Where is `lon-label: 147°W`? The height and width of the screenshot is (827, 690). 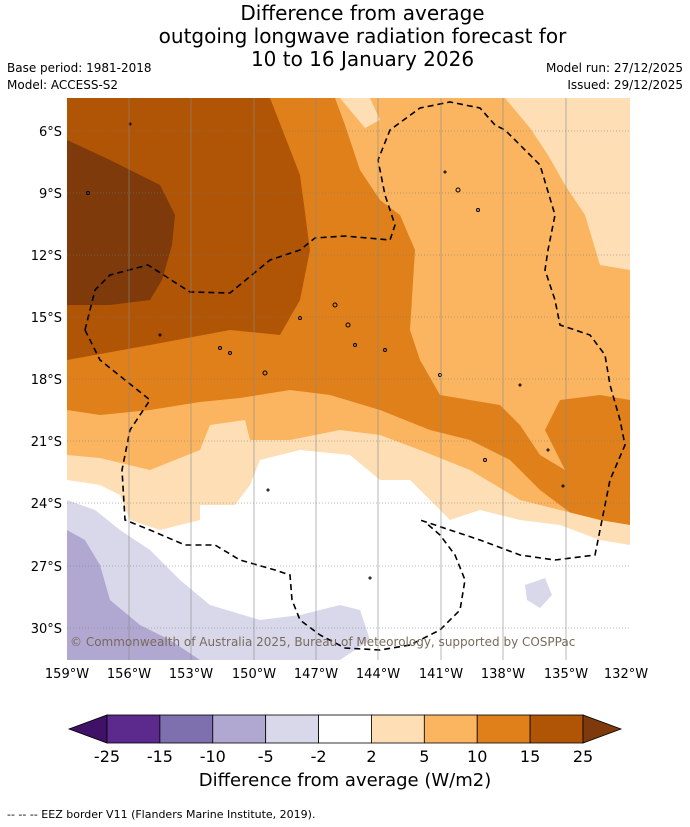
lon-label: 147°W is located at coordinates (316, 674).